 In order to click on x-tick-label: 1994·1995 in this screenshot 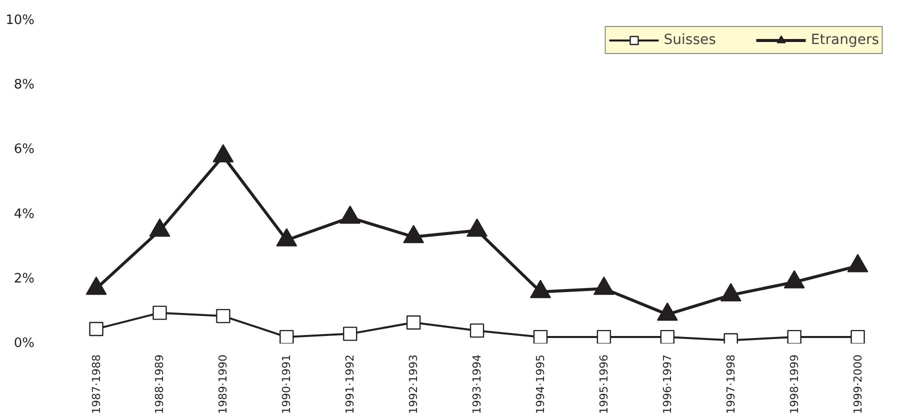, I will do `click(540, 384)`.